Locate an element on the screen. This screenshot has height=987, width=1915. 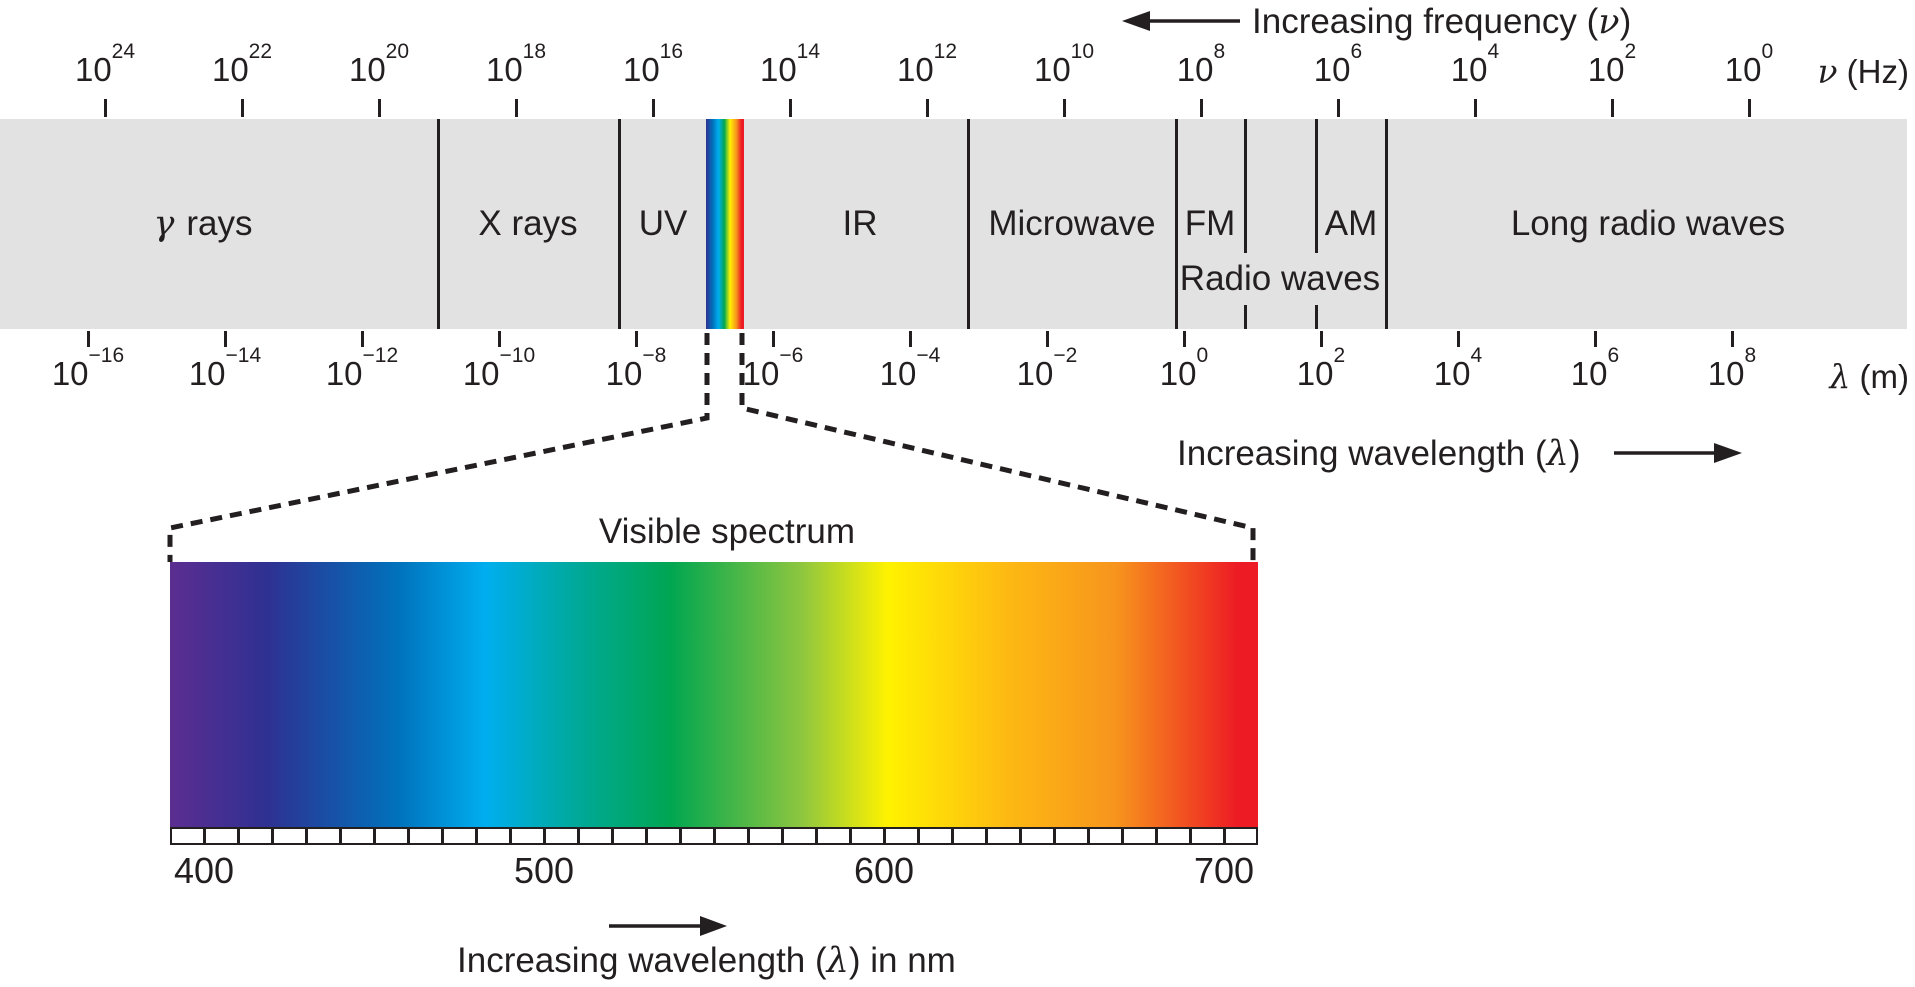
frequency-tick-label: 10² is located at coordinates (1612, 64).